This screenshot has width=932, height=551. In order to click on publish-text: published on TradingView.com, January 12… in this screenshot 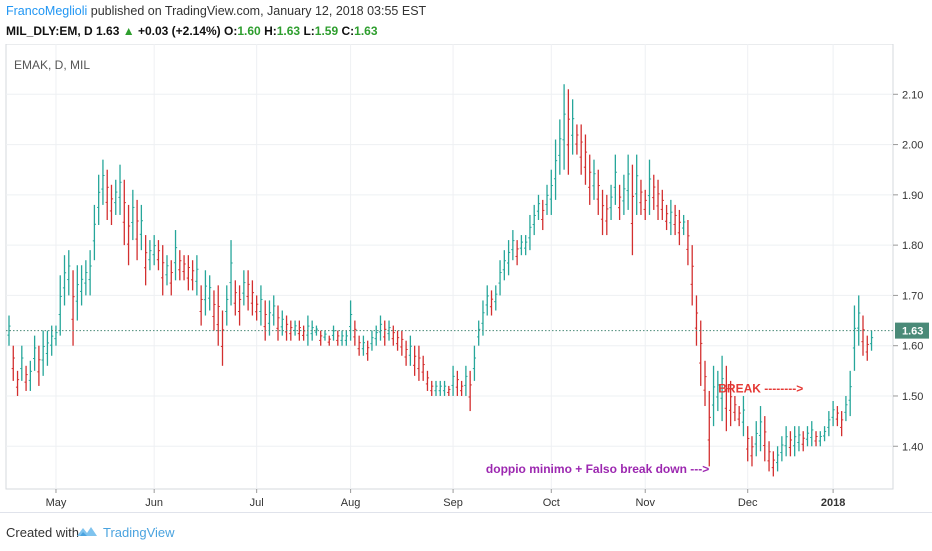, I will do `click(257, 11)`.